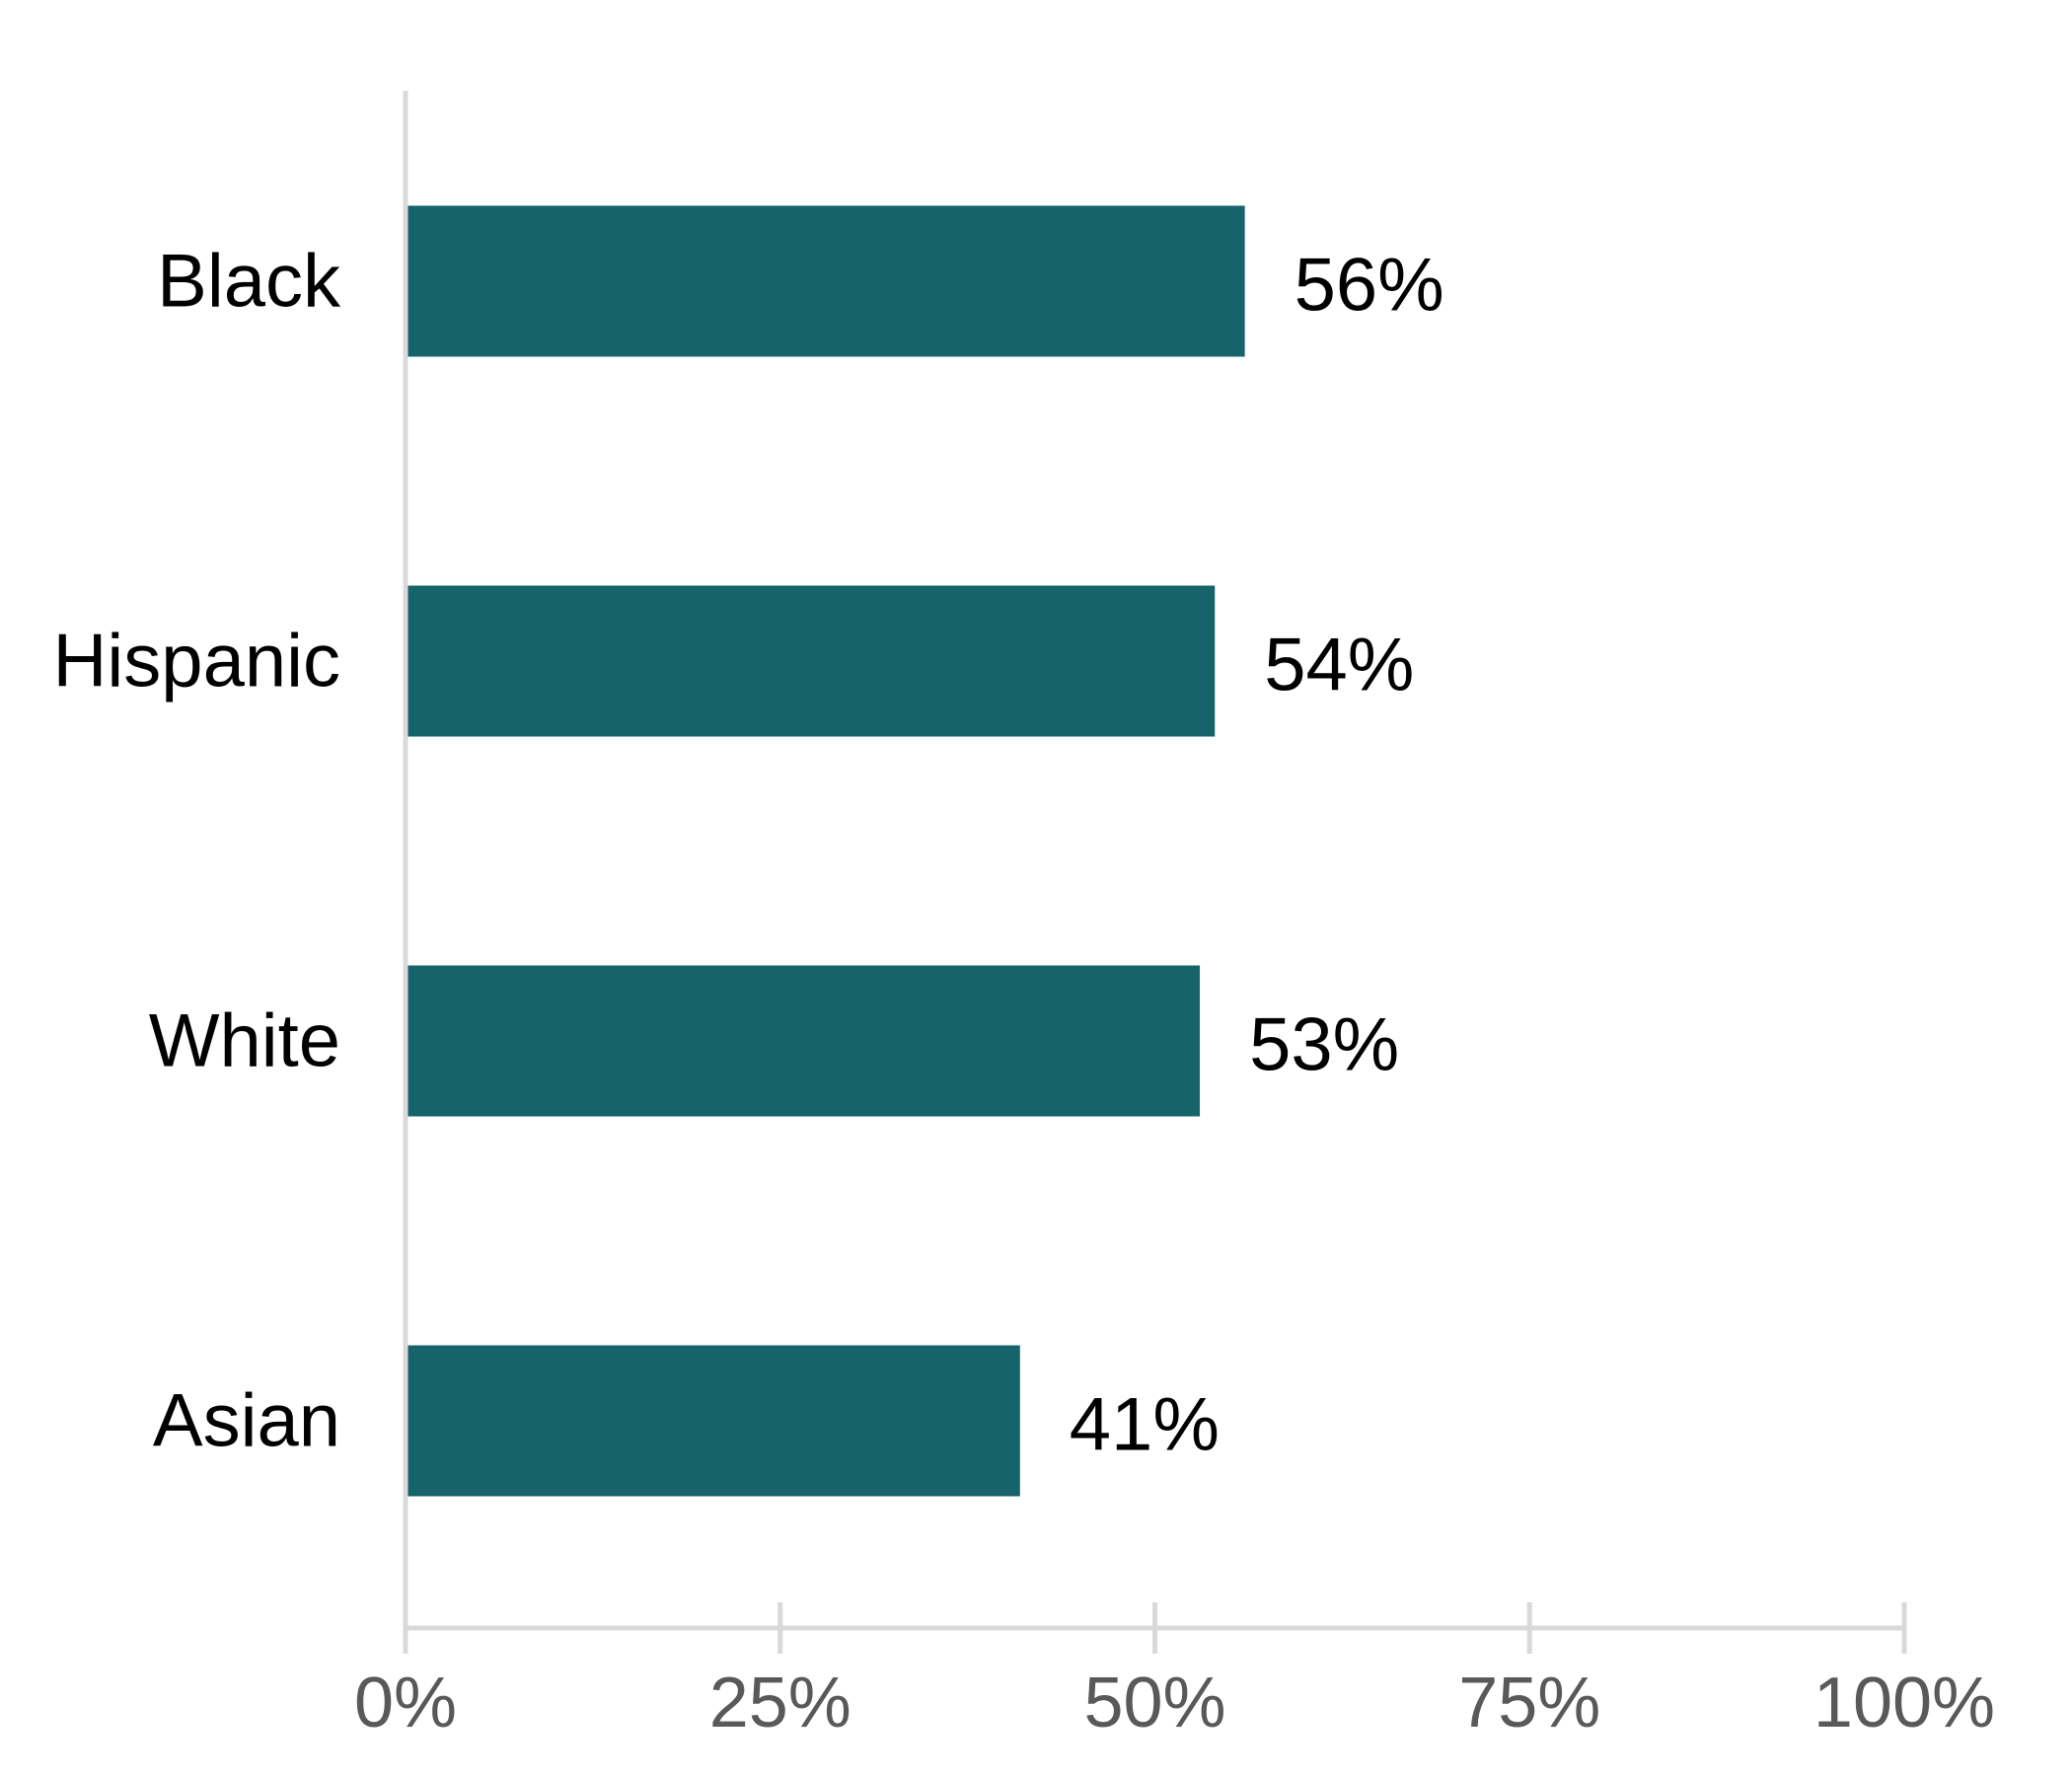 The width and height of the screenshot is (2072, 1776). What do you see at coordinates (1145, 1425) in the screenshot?
I see `data-label-asian: 41%` at bounding box center [1145, 1425].